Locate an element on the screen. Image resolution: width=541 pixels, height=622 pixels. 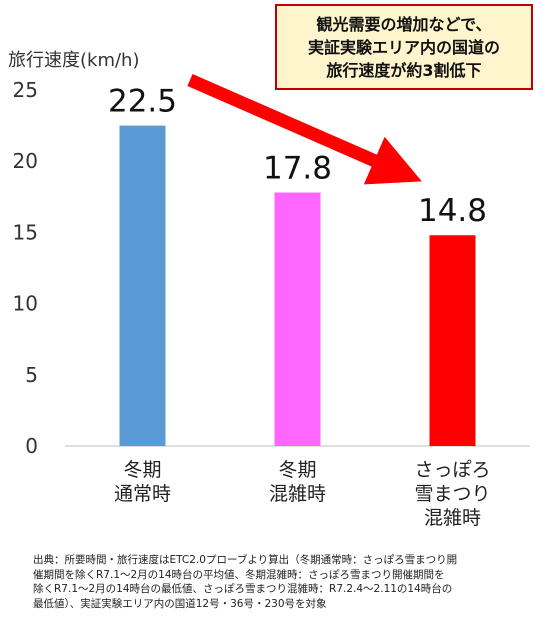
annotation-line-3: 旅行速度が約3割低下 is located at coordinates (404, 70).